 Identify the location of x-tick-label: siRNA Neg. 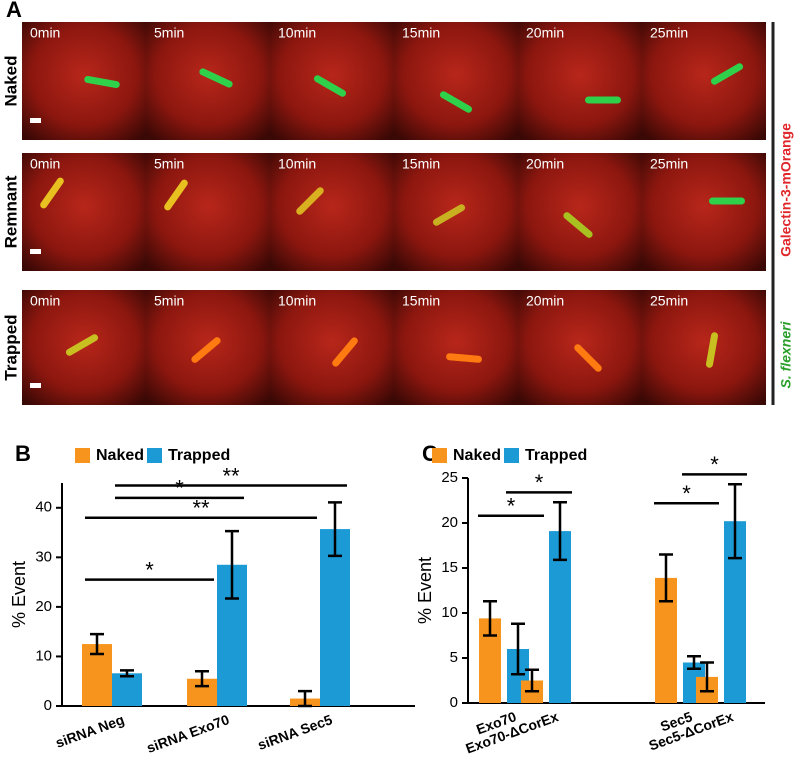
(89, 731).